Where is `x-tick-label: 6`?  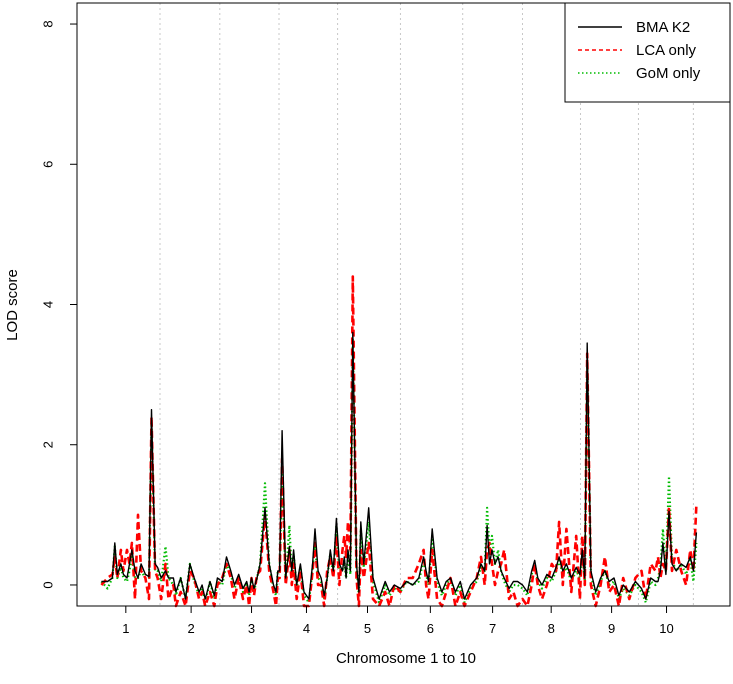
x-tick-label: 6 is located at coordinates (430, 628).